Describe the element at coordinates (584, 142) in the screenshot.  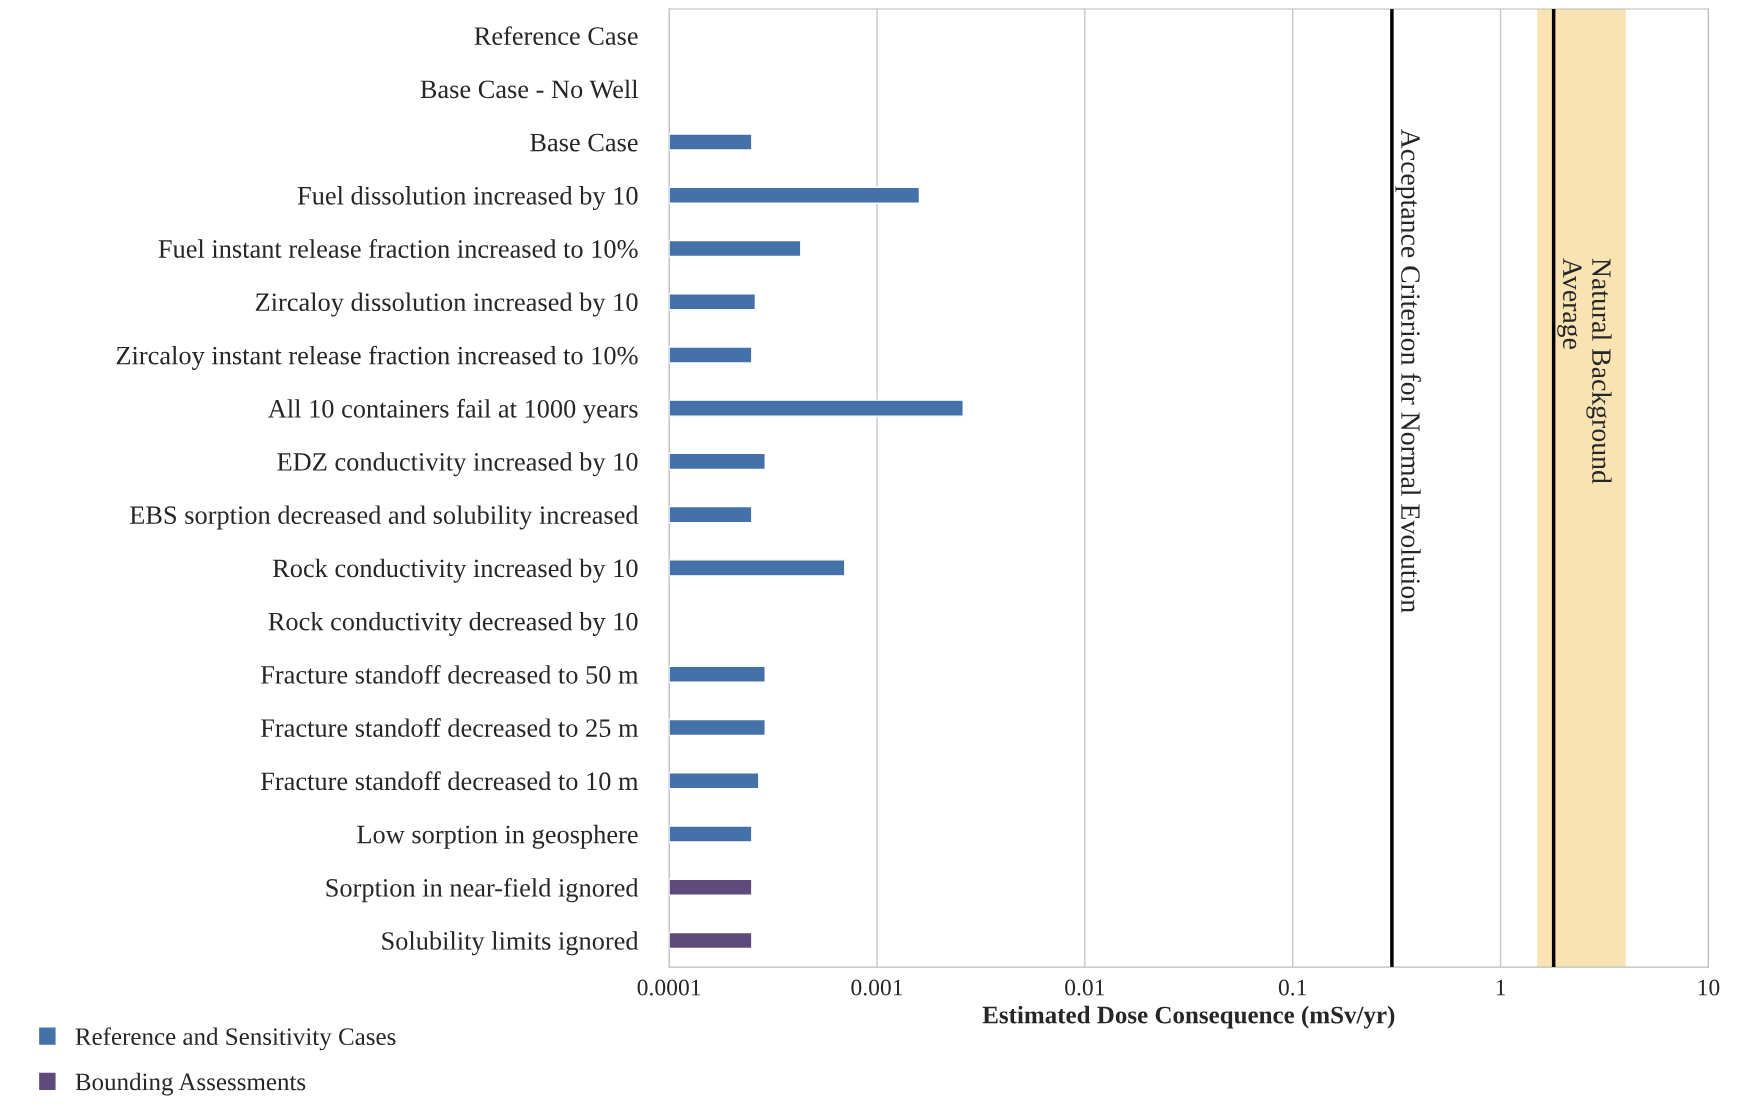
I see `y-tick-label: Base Case` at that location.